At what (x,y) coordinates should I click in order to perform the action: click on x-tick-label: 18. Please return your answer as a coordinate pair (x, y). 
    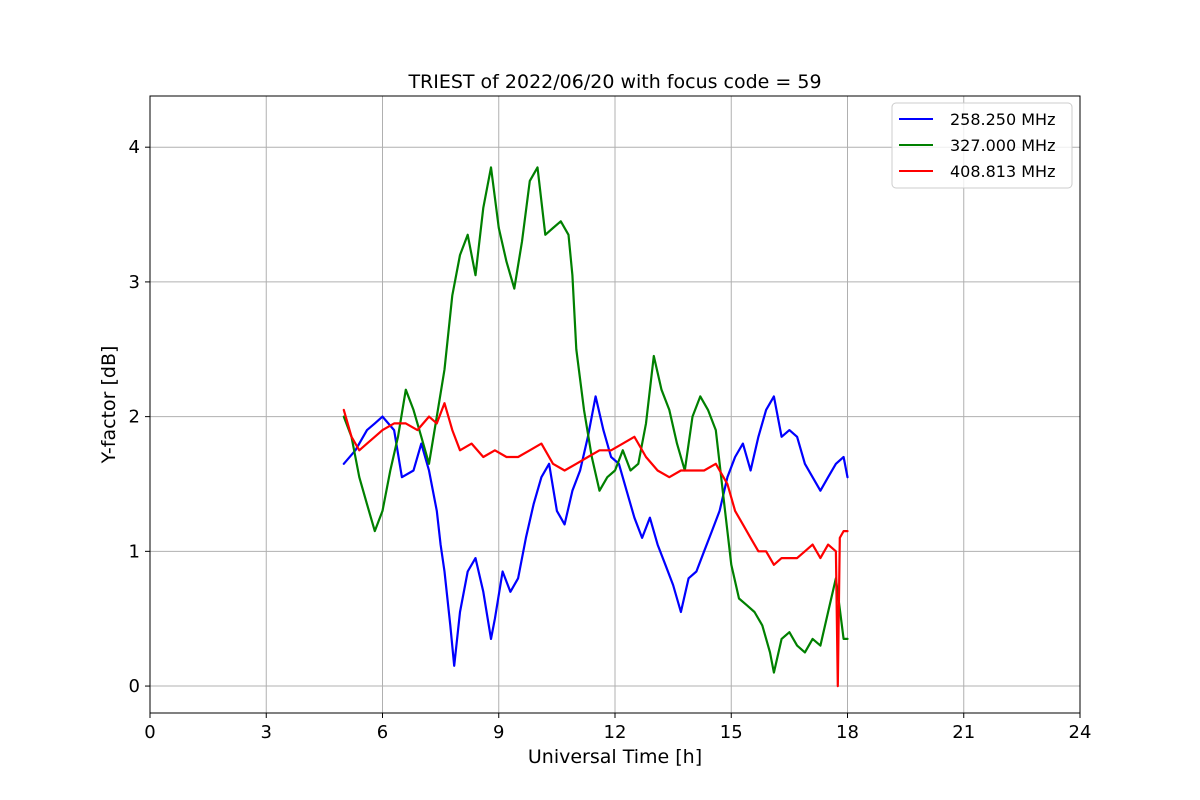
    Looking at the image, I should click on (847, 732).